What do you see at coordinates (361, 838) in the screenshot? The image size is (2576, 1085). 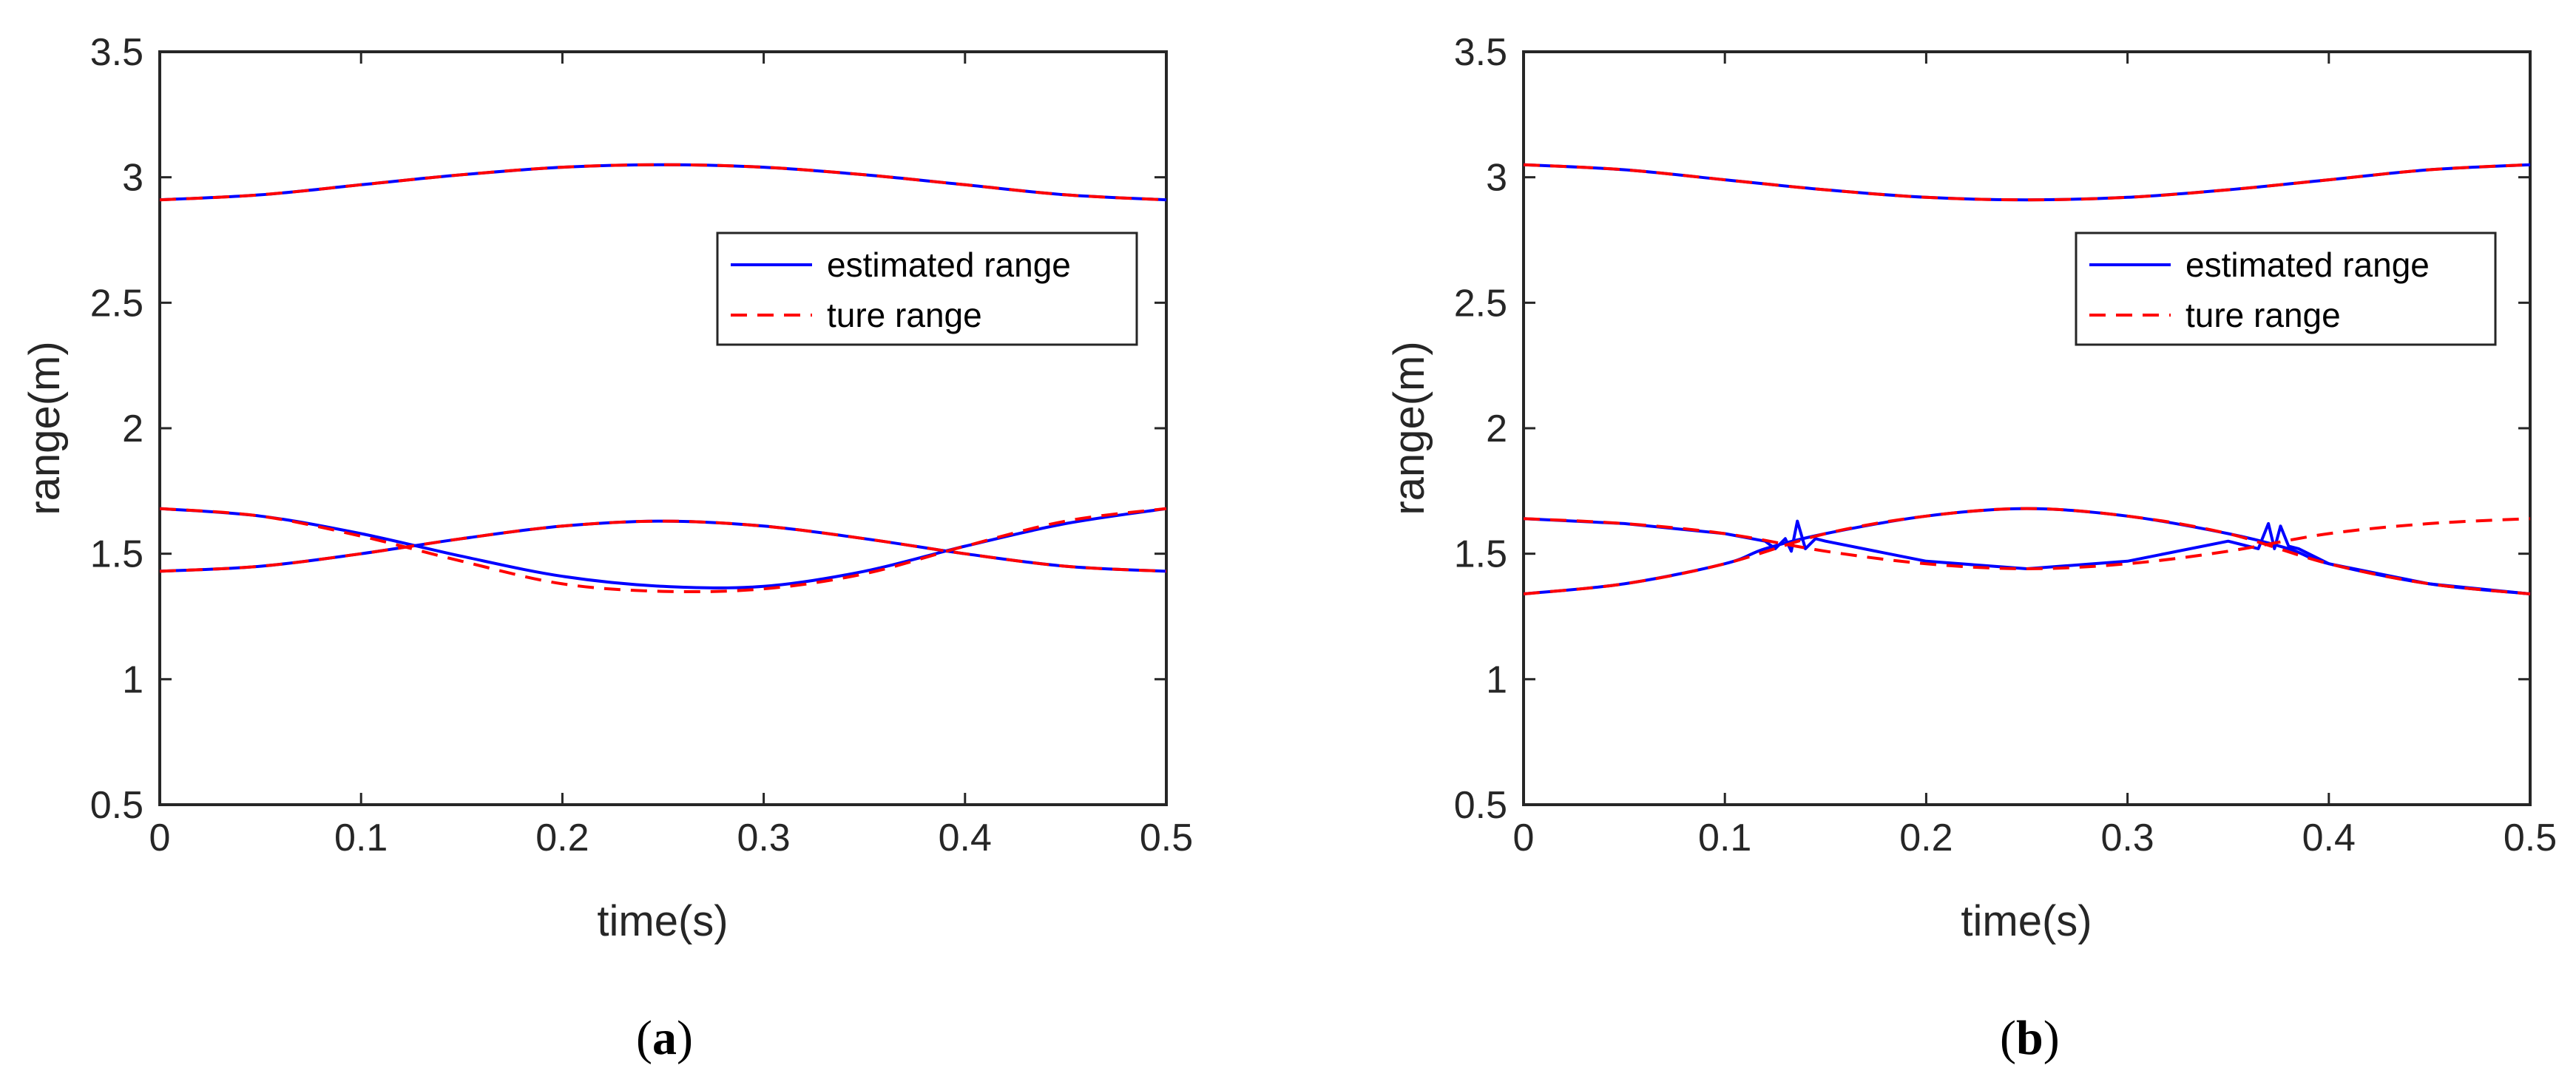 I see `panel-a-x-tick-label: 0.1` at bounding box center [361, 838].